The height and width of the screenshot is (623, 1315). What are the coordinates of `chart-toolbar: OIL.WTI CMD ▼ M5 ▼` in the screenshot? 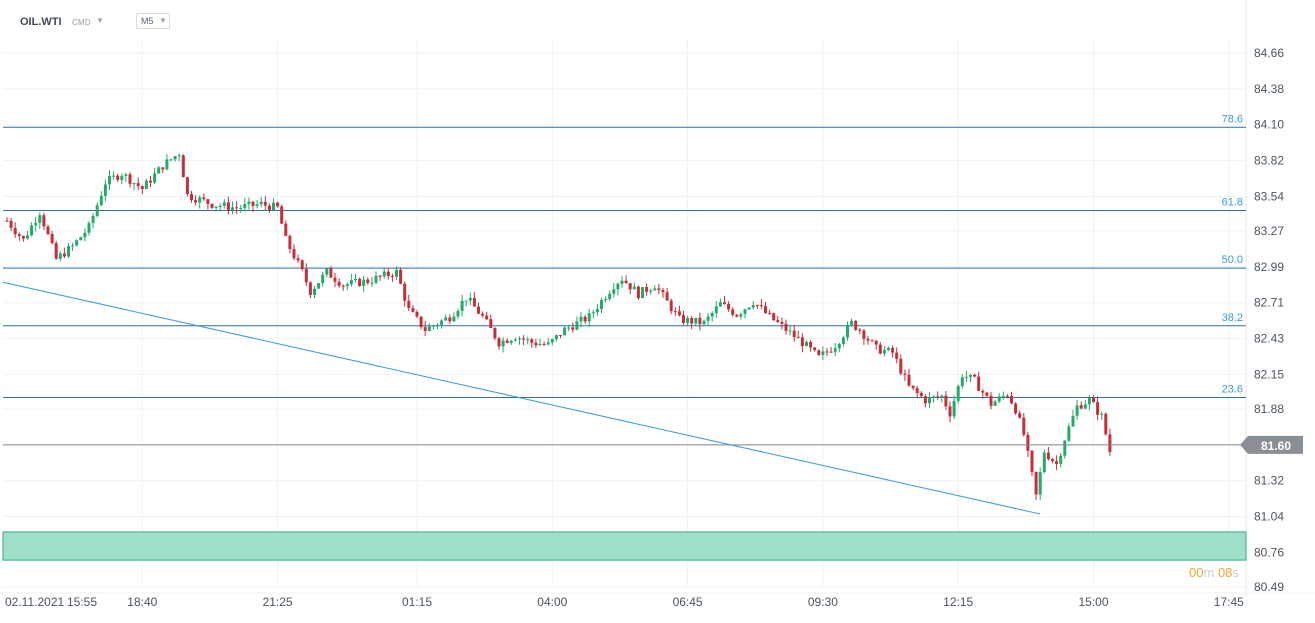 It's located at (300, 20).